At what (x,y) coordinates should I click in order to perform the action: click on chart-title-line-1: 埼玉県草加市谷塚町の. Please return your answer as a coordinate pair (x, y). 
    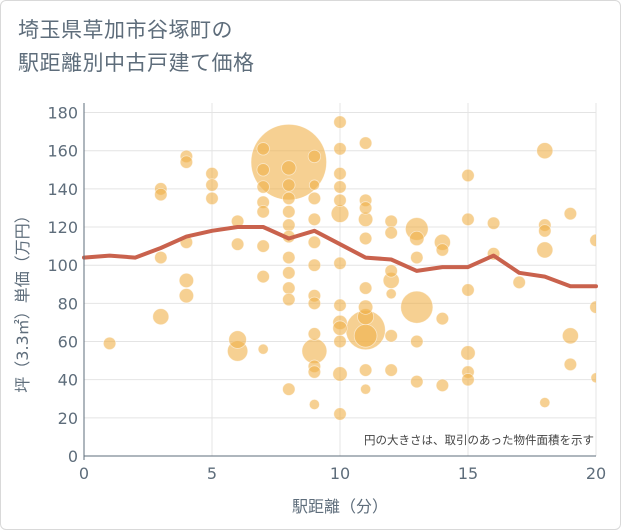
    Looking at the image, I should click on (125, 30).